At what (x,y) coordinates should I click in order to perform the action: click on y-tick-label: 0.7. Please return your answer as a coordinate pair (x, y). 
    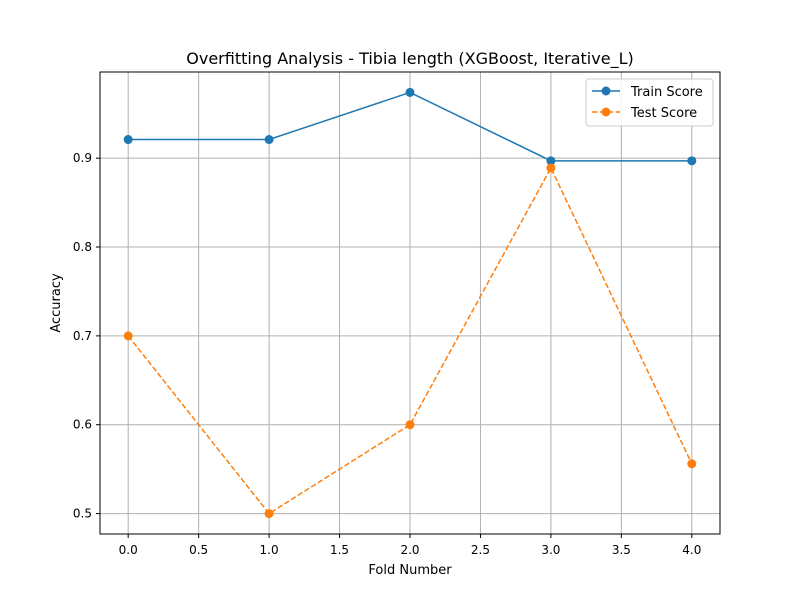
    Looking at the image, I should click on (82, 336).